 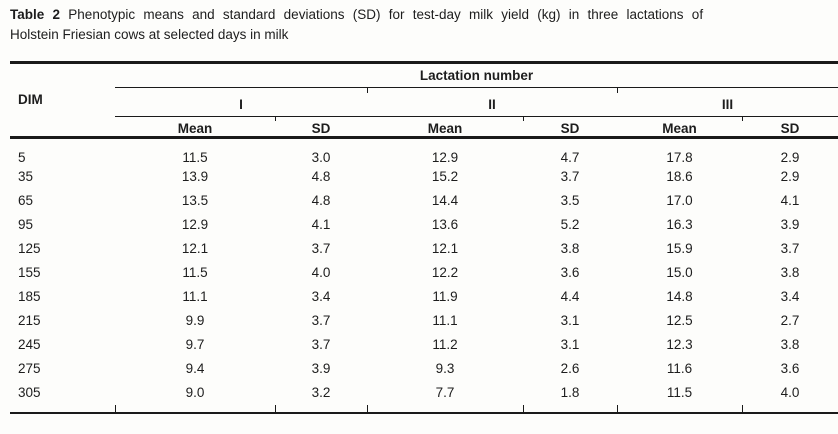 What do you see at coordinates (679, 272) in the screenshot?
I see `value-cell: 15.0` at bounding box center [679, 272].